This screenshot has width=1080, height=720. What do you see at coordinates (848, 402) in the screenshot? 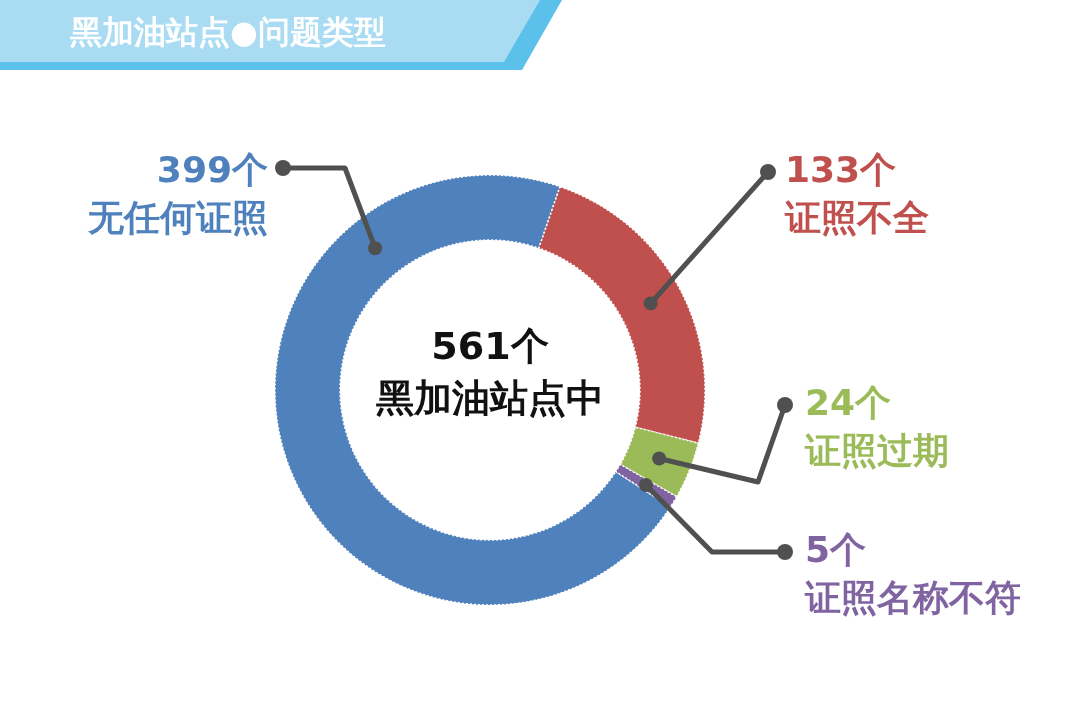
I see `data-label: 24个` at bounding box center [848, 402].